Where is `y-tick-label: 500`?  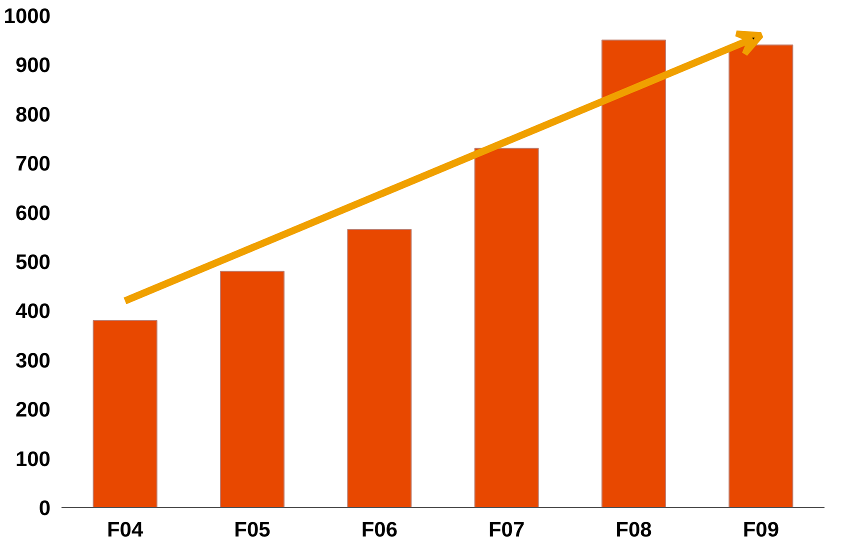
y-tick-label: 500 is located at coordinates (33, 262).